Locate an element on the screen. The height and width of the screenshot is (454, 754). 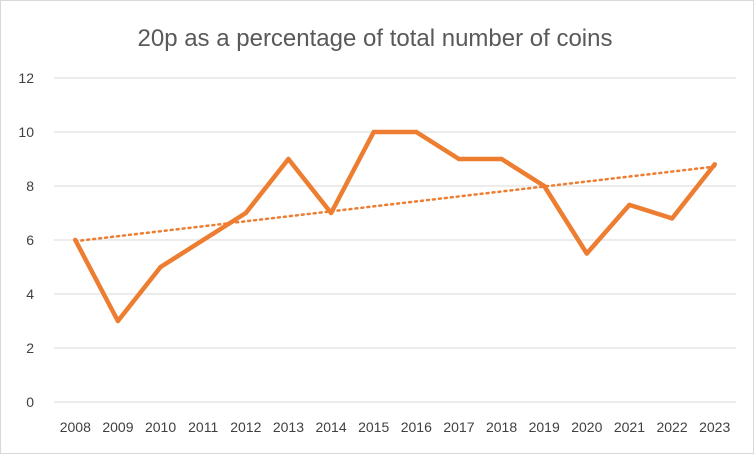
x-tick-label: 2011 is located at coordinates (203, 427).